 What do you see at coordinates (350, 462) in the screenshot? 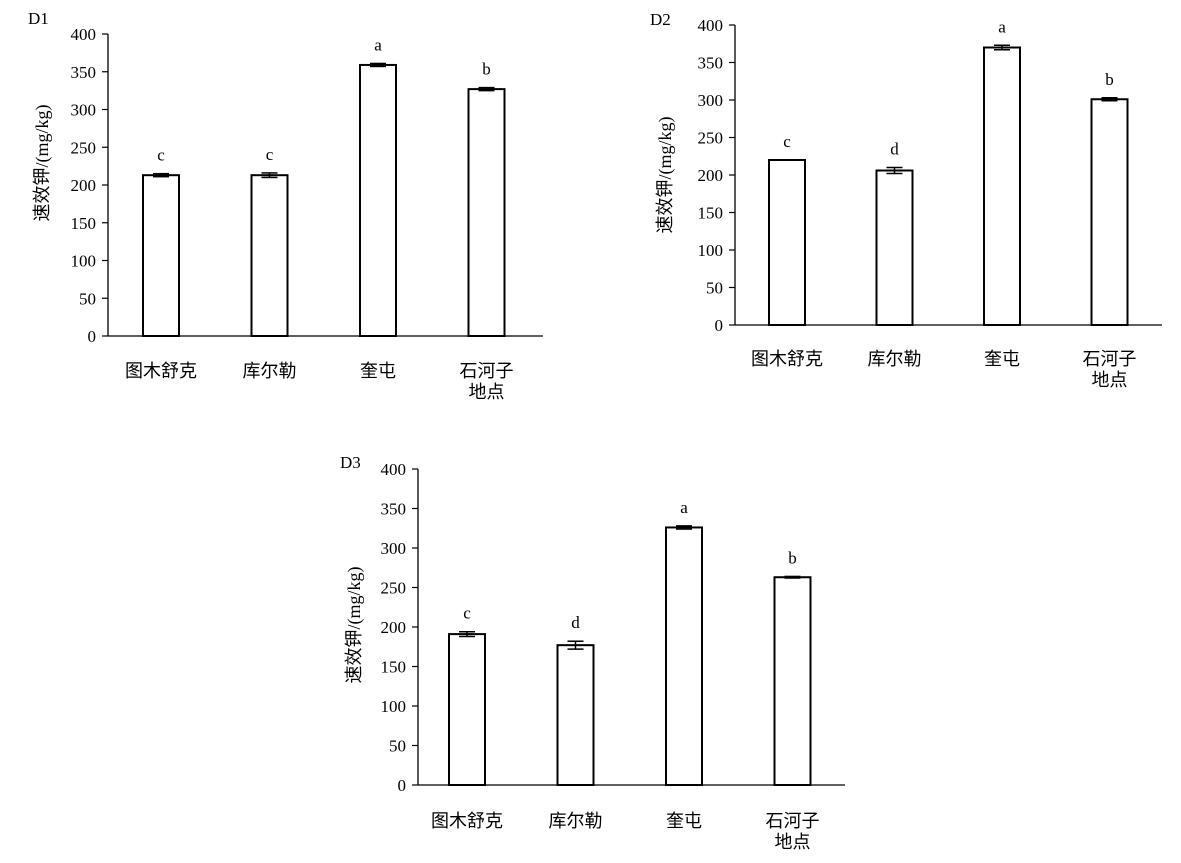
I see `panel-label: D3` at bounding box center [350, 462].